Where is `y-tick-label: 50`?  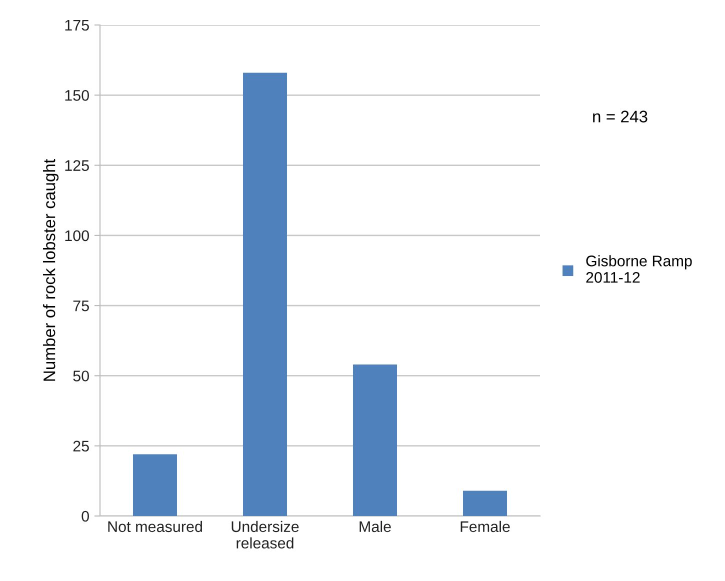 y-tick-label: 50 is located at coordinates (81, 376).